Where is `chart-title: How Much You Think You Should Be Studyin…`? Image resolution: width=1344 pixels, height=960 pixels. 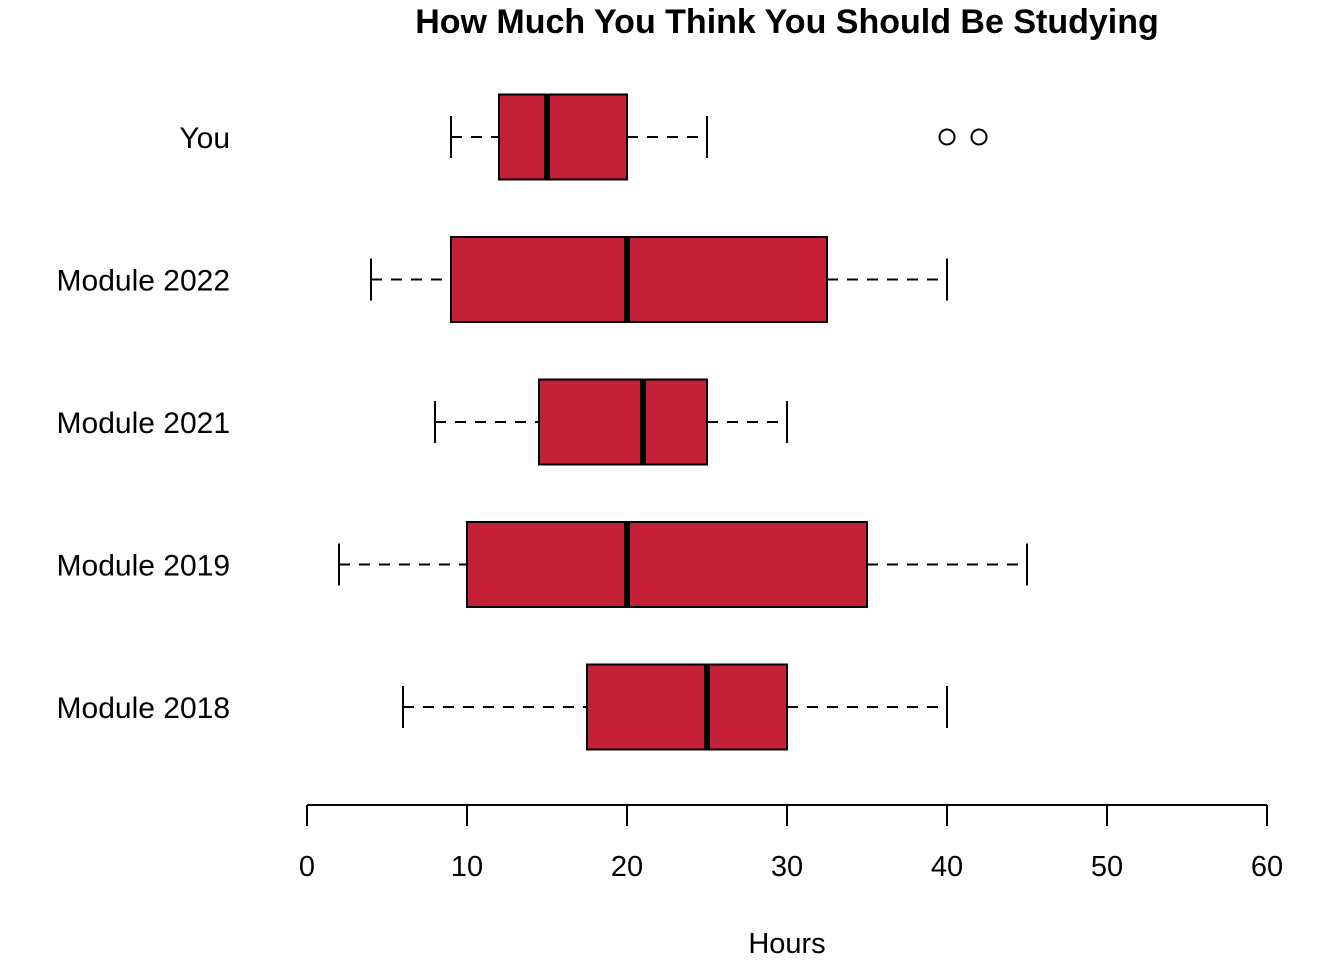
chart-title: How Much You Think You Should Be Studyin… is located at coordinates (787, 22).